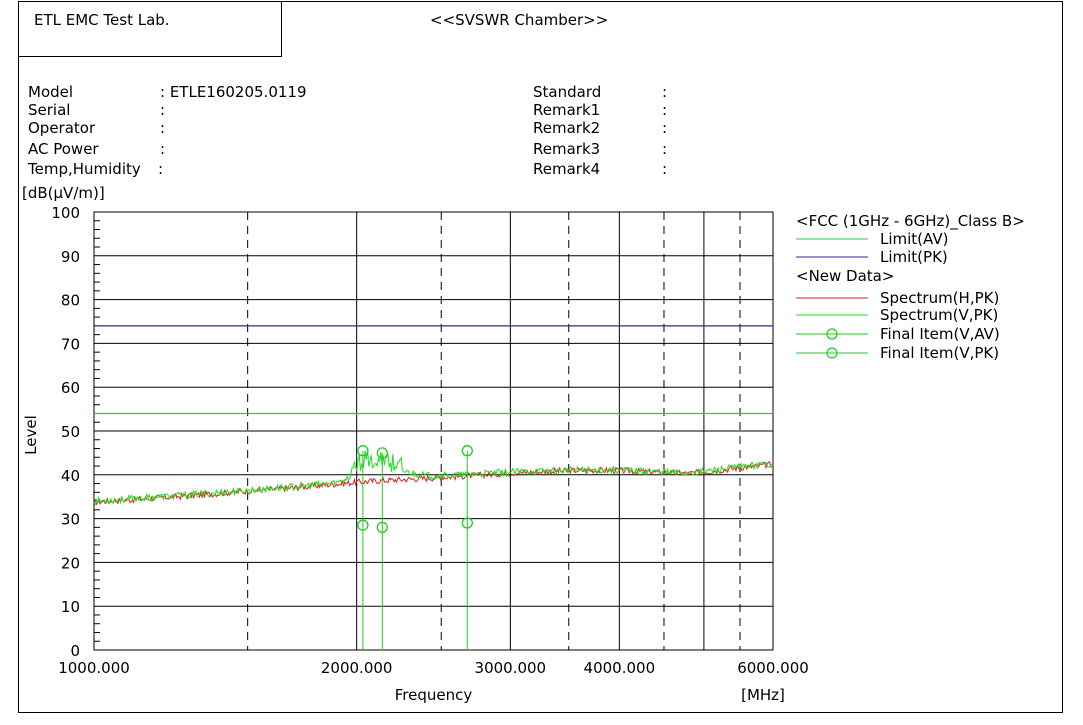 This screenshot has width=1083, height=725. Describe the element at coordinates (163, 110) in the screenshot. I see `info-value-serial: :` at that location.